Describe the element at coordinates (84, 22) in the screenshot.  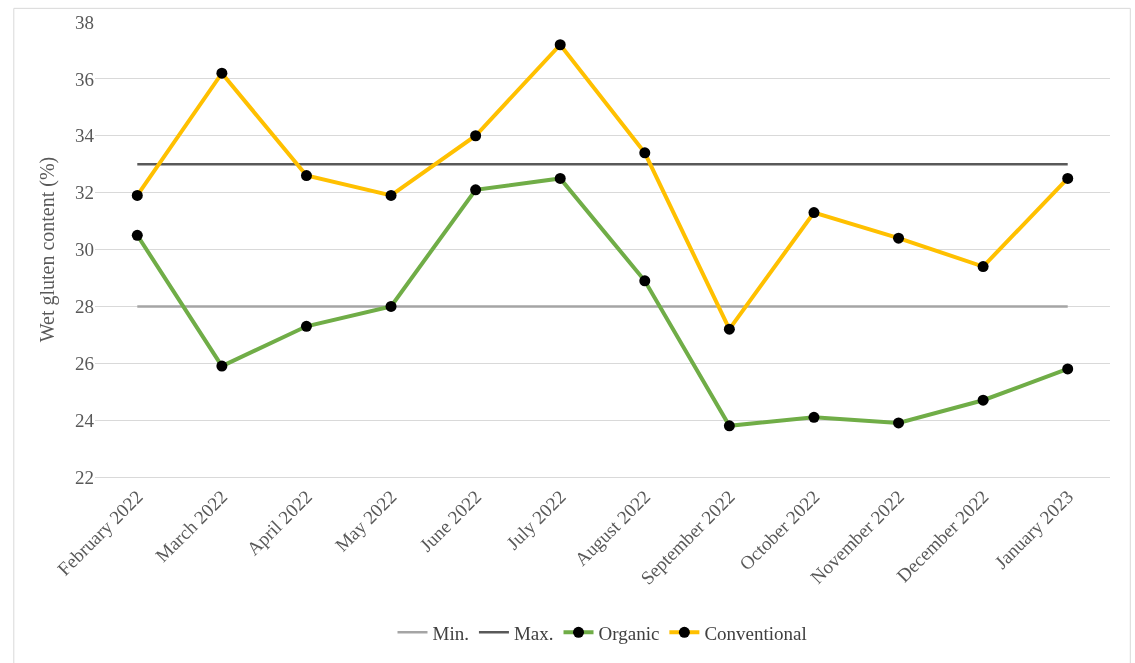
I see `y-tick-label: 38` at that location.